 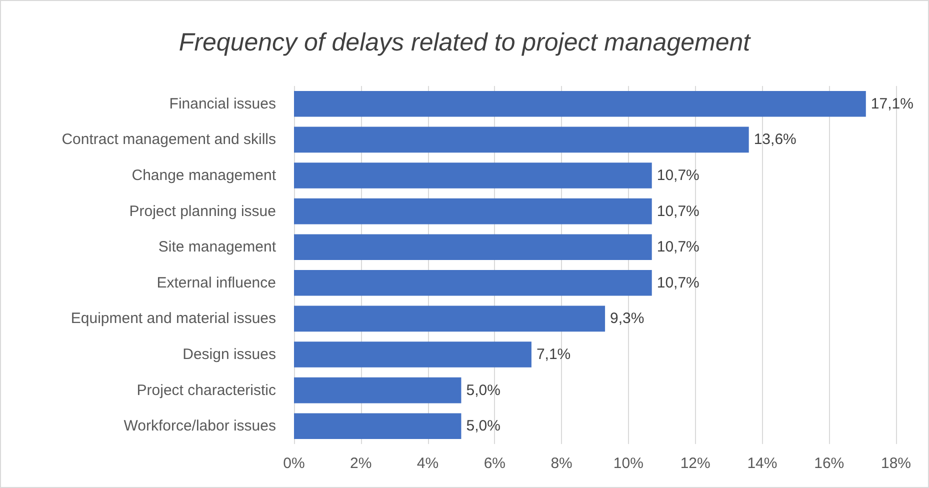 What do you see at coordinates (465, 42) in the screenshot?
I see `chart-title: Frequency of delays related to project management` at bounding box center [465, 42].